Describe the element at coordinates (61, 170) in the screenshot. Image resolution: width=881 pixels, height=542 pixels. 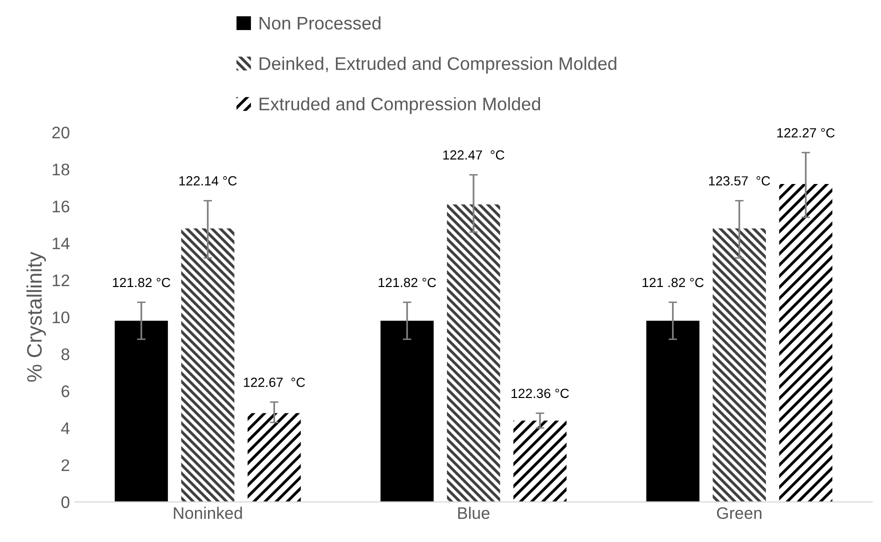
I see `y-tick-label: 18` at that location.